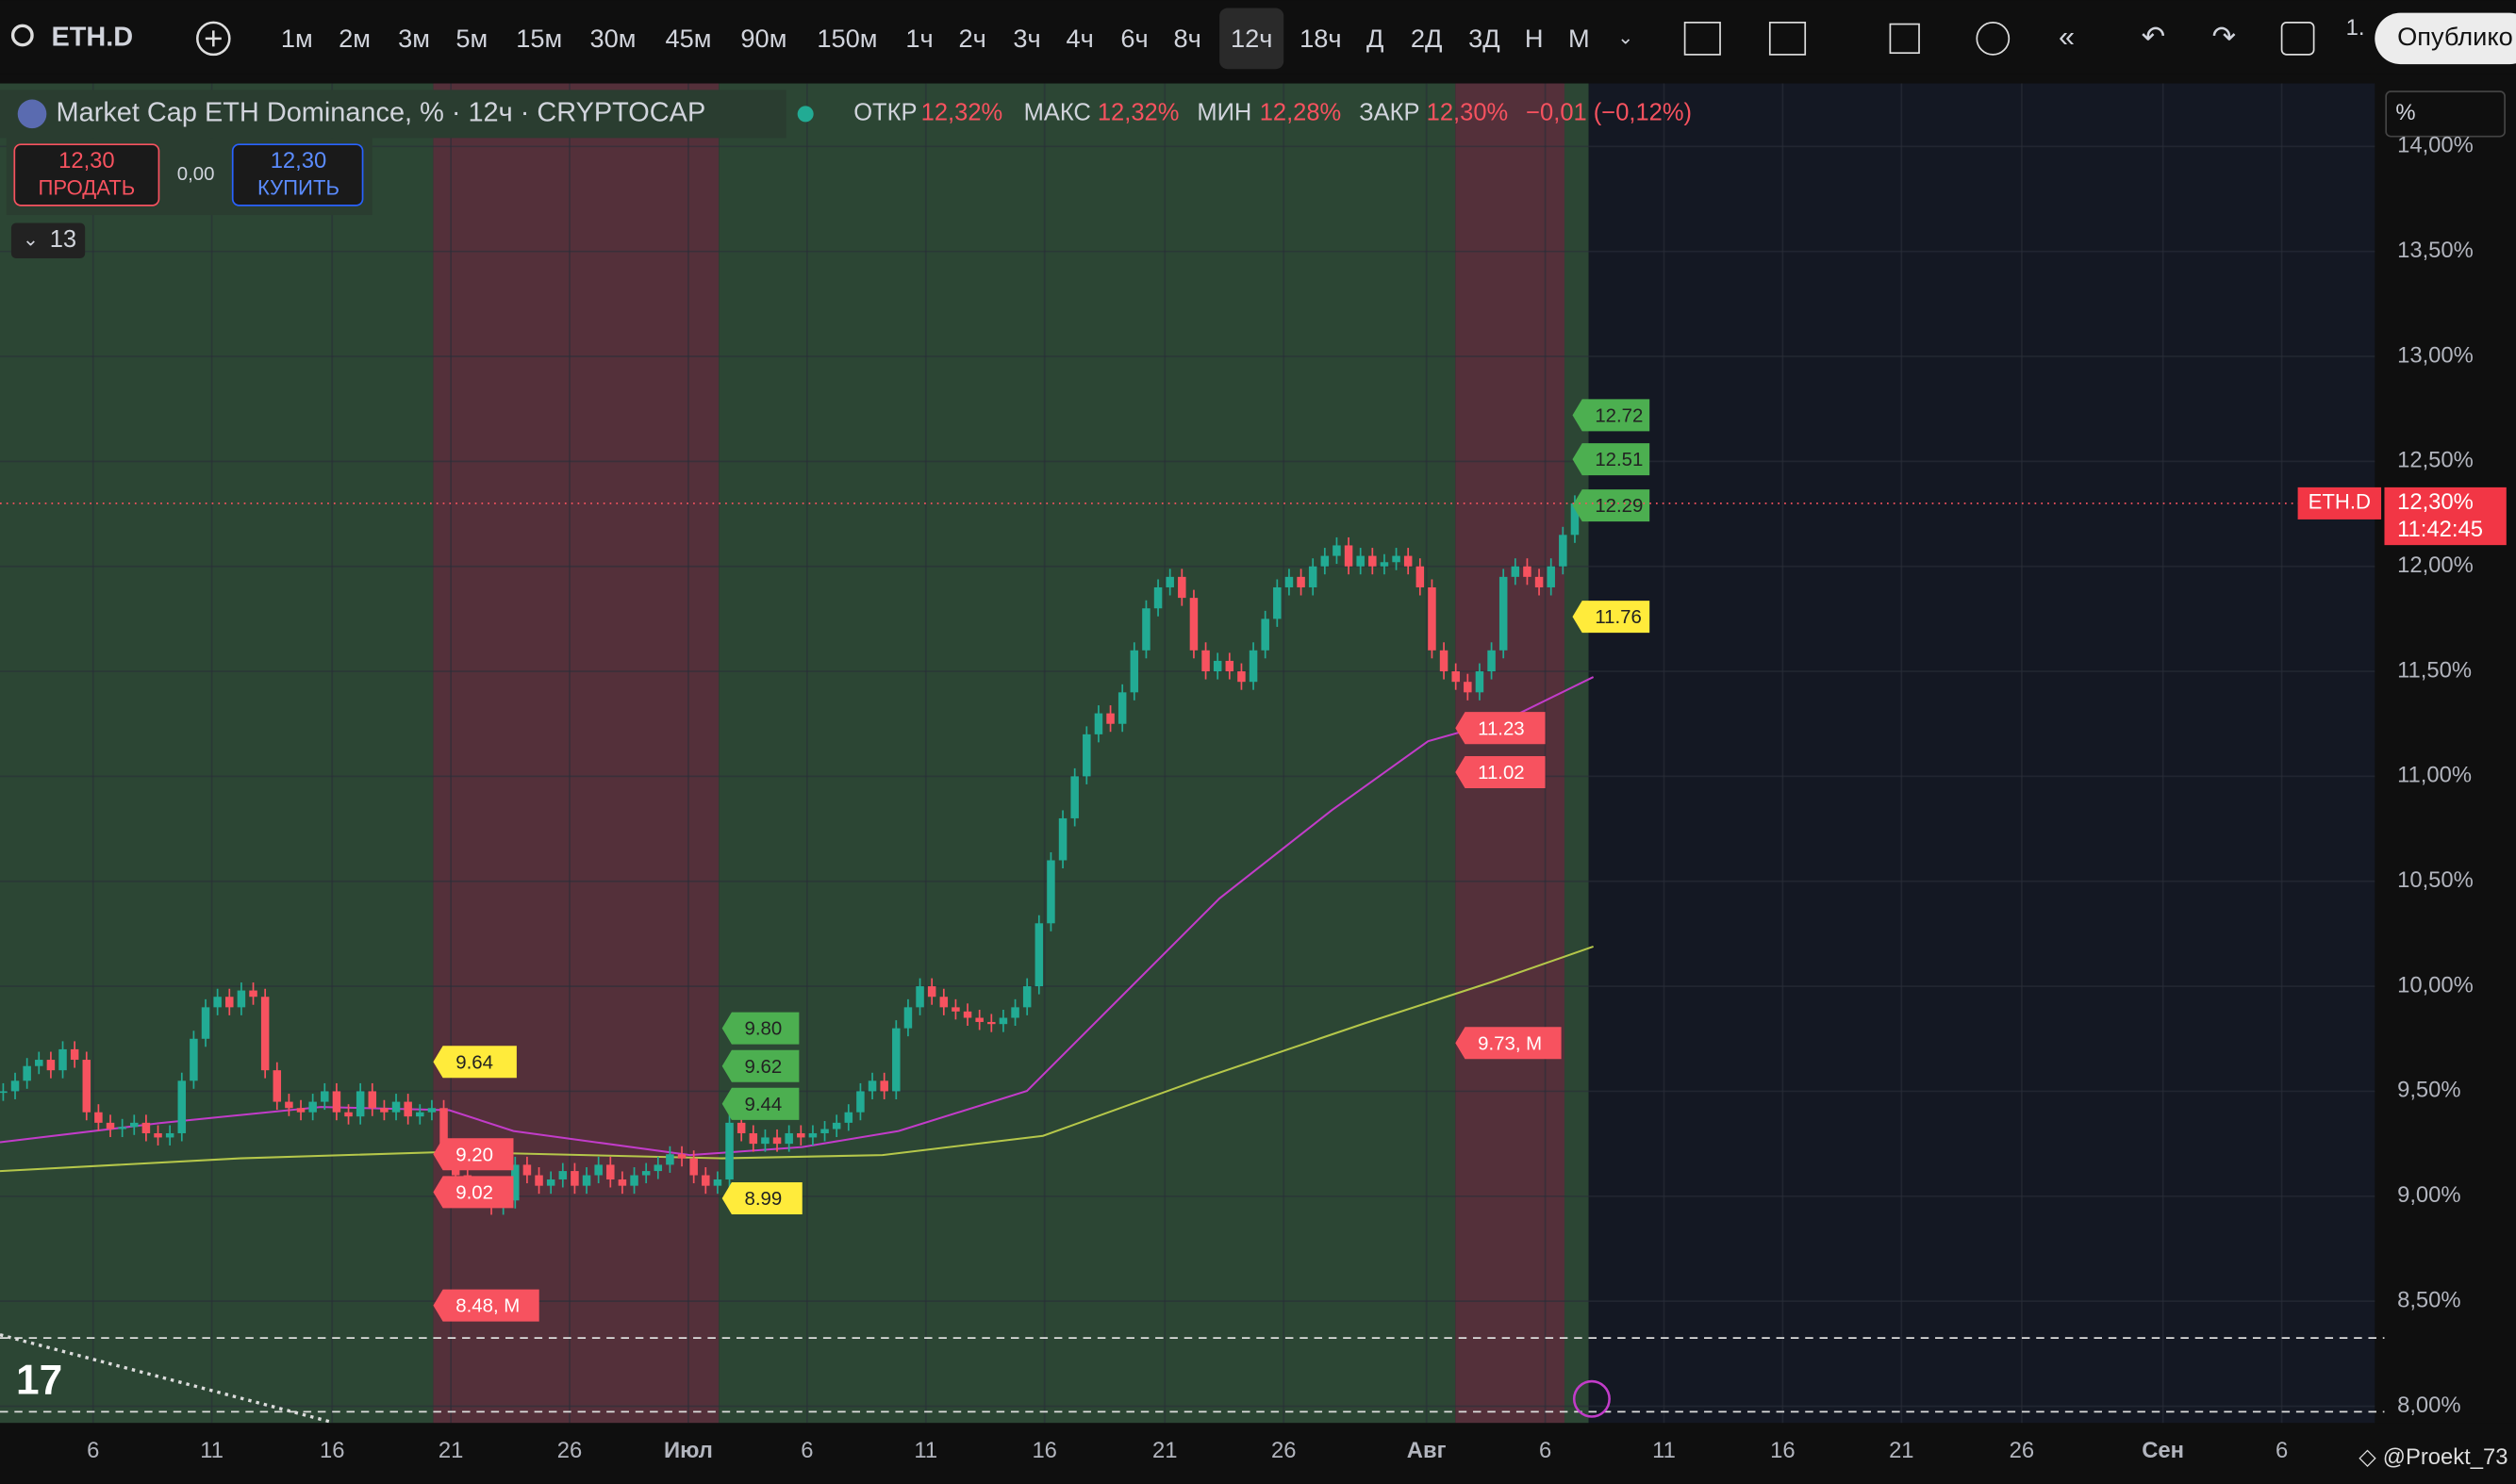  I want to click on interval: 2м, so click(355, 38).